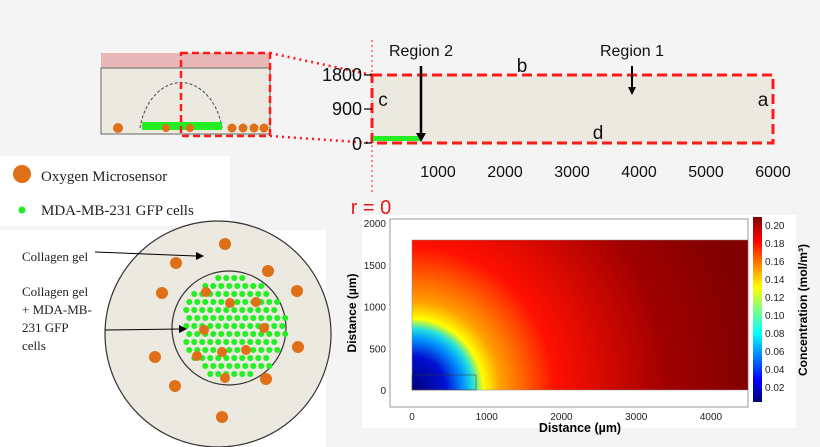  Describe the element at coordinates (775, 352) in the screenshot. I see `colorbar-tick-label: 0.06` at that location.